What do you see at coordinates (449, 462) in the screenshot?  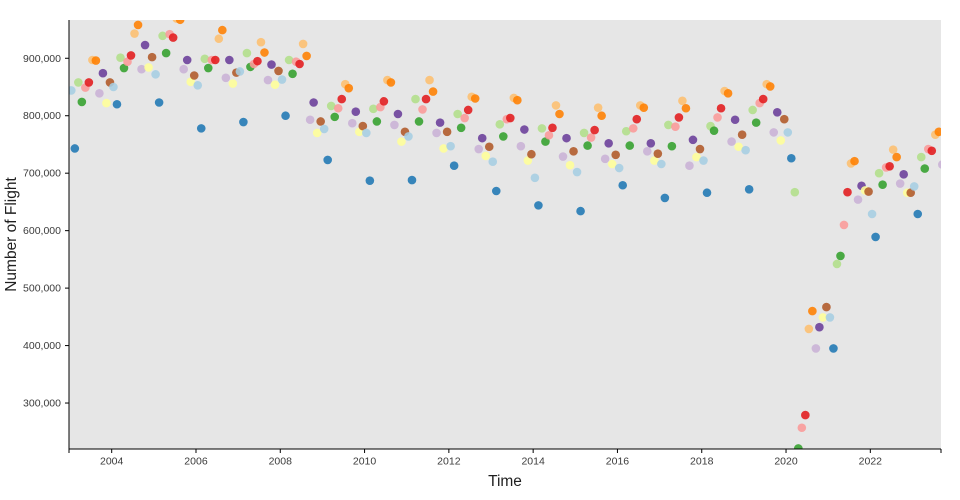 I see `x-tick-label: 2012` at bounding box center [449, 462].